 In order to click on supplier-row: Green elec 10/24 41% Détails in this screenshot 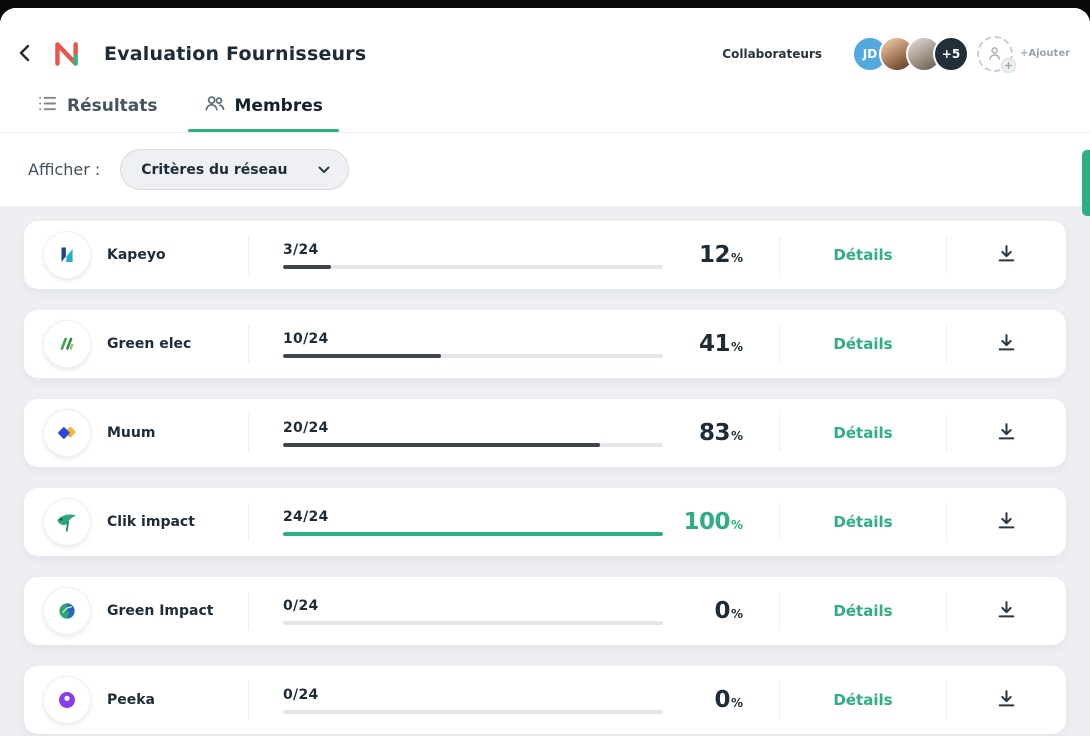, I will do `click(545, 344)`.